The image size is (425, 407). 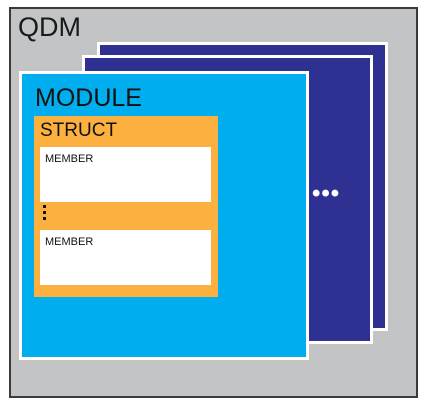 I want to click on more-modules-ellipsis: •••, so click(x=326, y=193).